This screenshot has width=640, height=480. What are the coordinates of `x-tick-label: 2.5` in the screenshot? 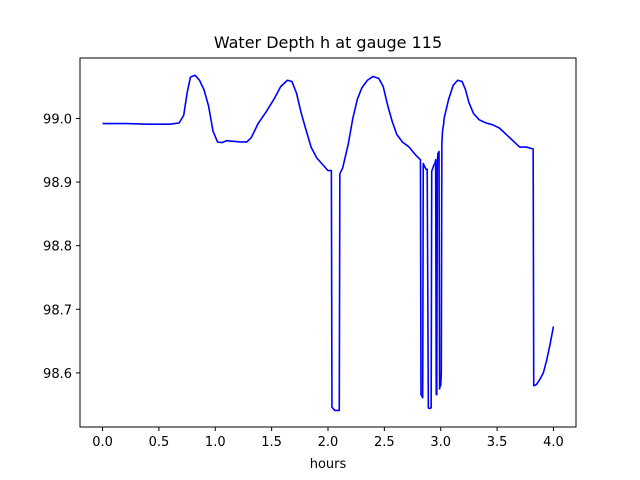 It's located at (384, 442).